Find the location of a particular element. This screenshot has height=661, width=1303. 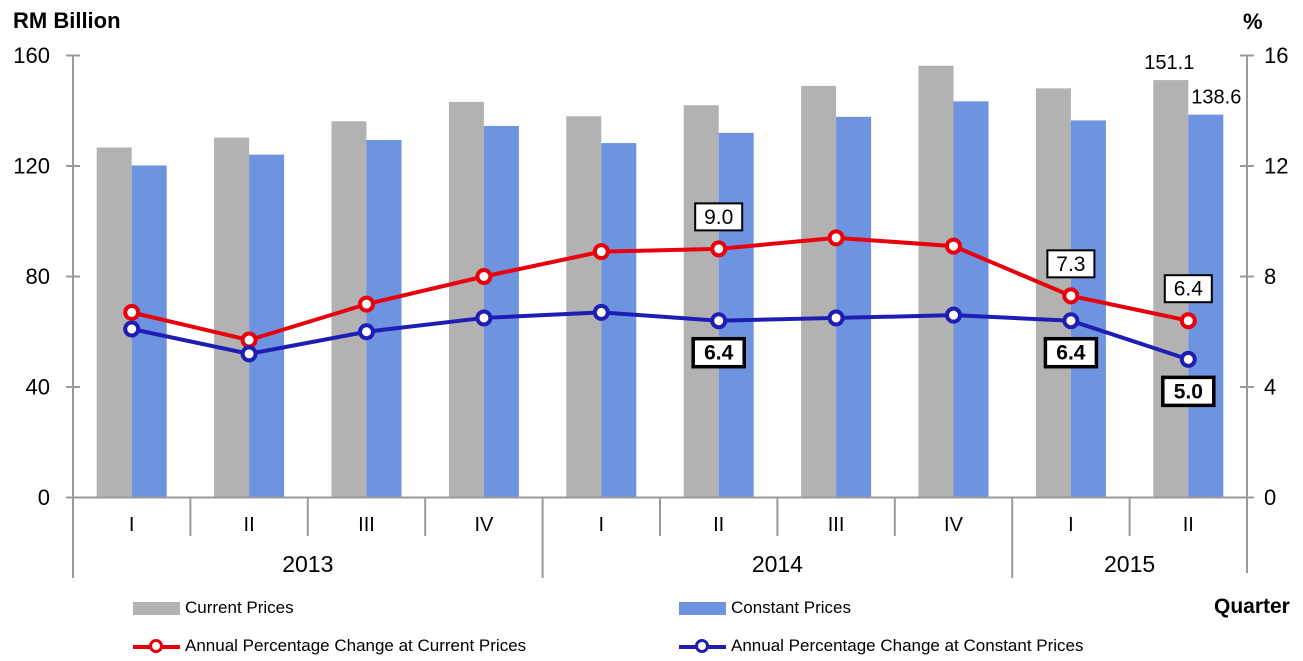

left-axis-tick-label: 120 is located at coordinates (31, 166).